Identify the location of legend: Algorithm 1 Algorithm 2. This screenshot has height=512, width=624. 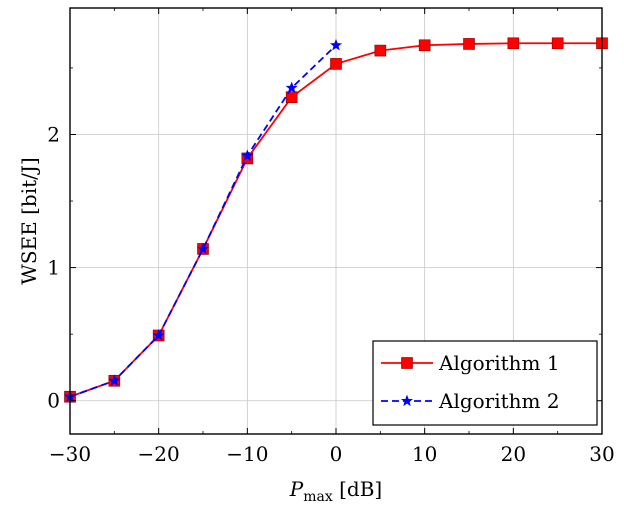
(485, 383).